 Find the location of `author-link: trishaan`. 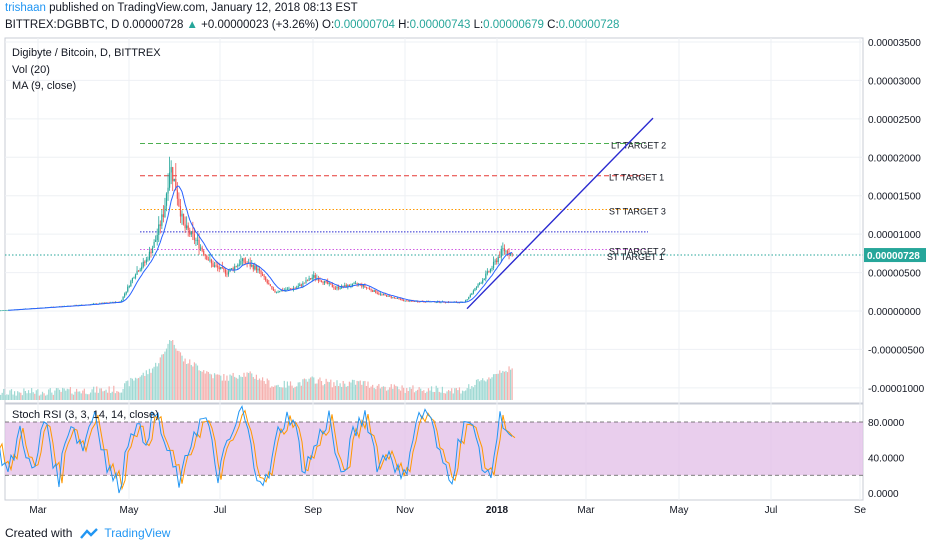

author-link: trishaan is located at coordinates (25, 8).